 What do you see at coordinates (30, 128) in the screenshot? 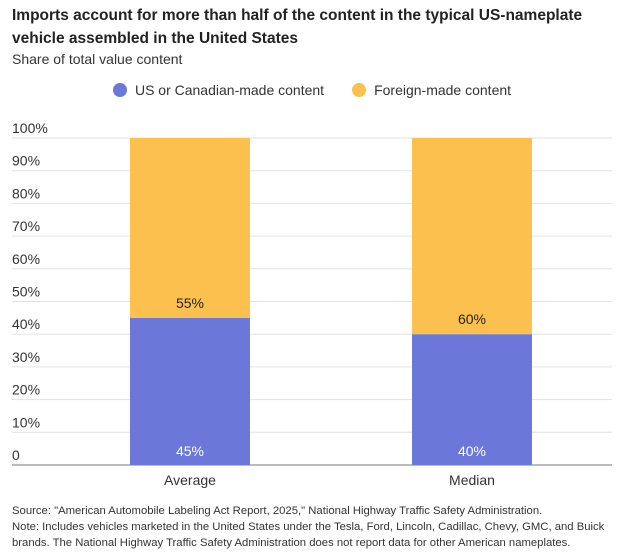
I see `y-tick-label: 100%` at bounding box center [30, 128].